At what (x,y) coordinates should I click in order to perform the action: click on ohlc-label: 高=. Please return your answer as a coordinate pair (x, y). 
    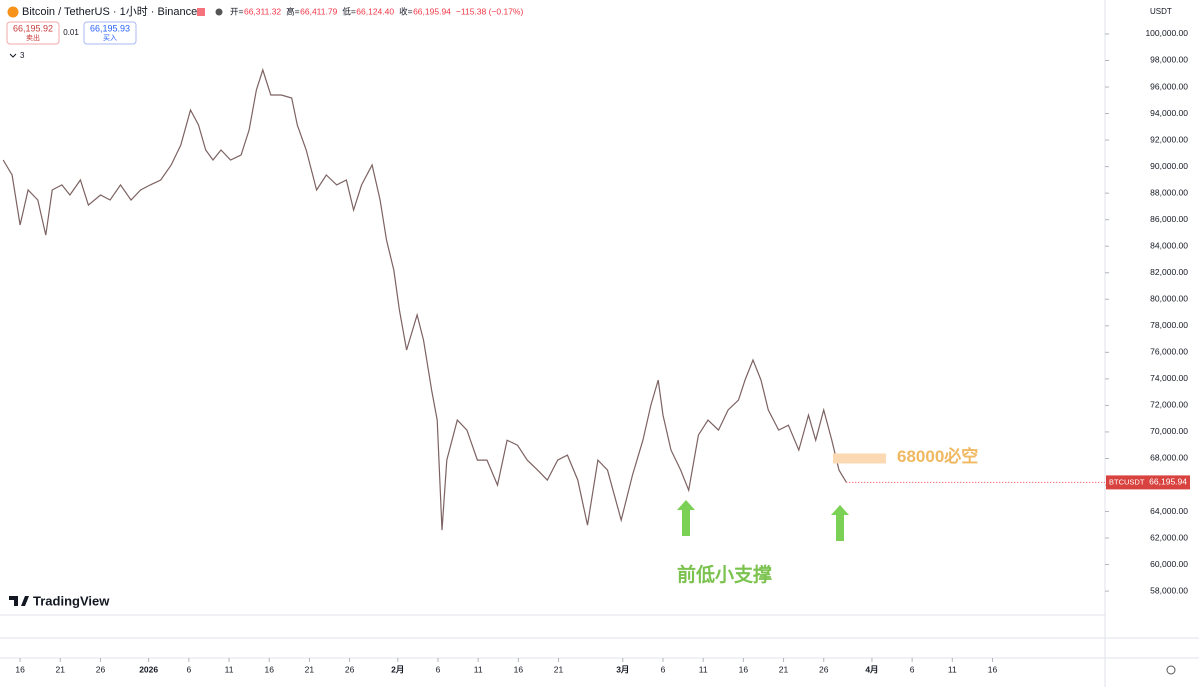
    Looking at the image, I should click on (293, 11).